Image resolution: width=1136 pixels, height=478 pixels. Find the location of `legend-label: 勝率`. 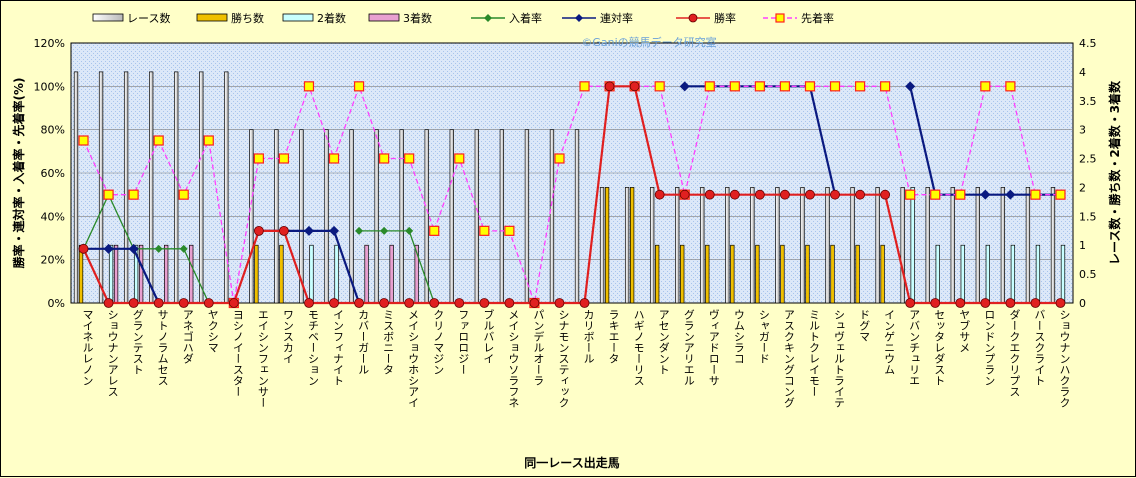

legend-label: 勝率 is located at coordinates (725, 18).